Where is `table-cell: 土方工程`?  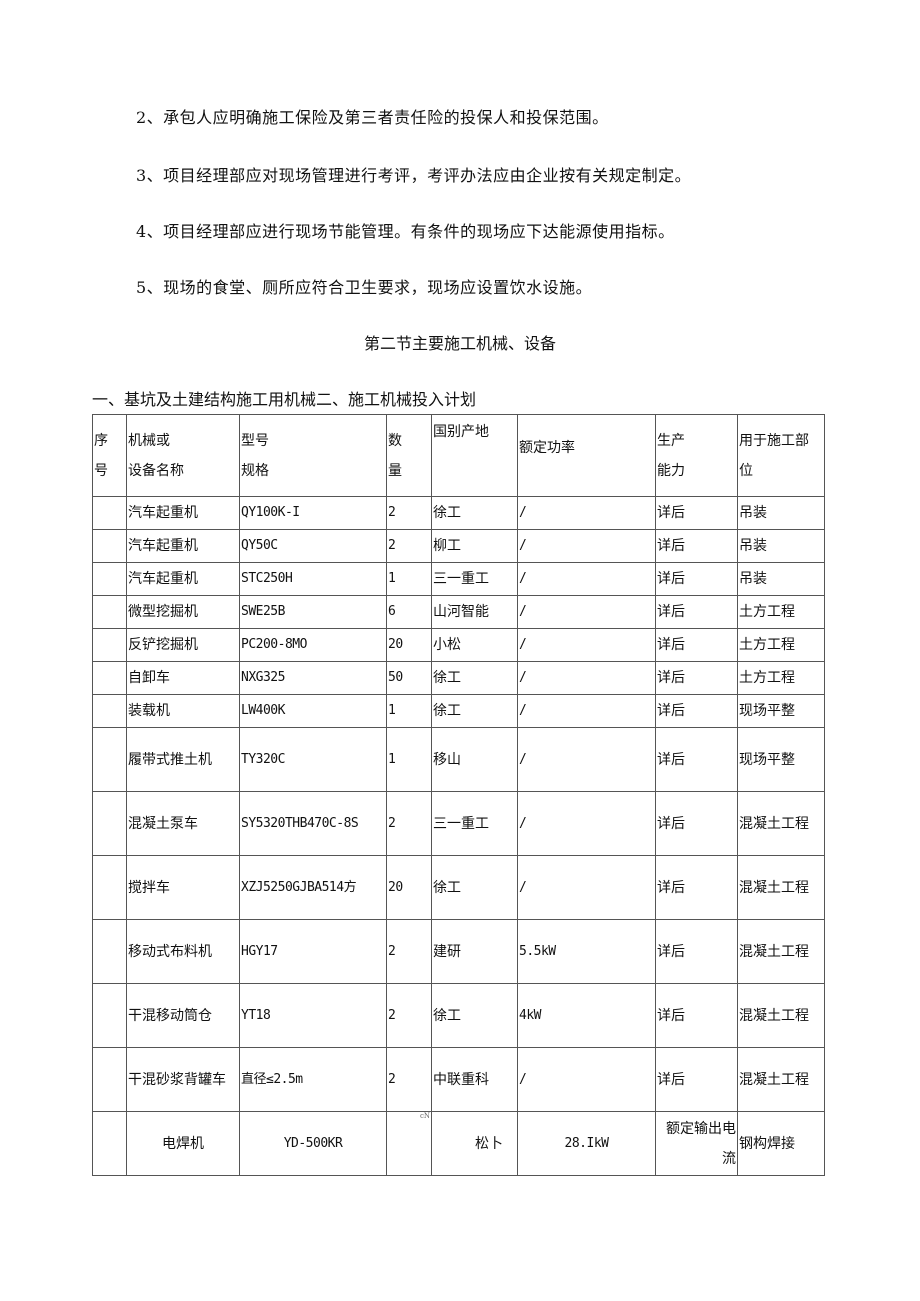 table-cell: 土方工程 is located at coordinates (781, 678).